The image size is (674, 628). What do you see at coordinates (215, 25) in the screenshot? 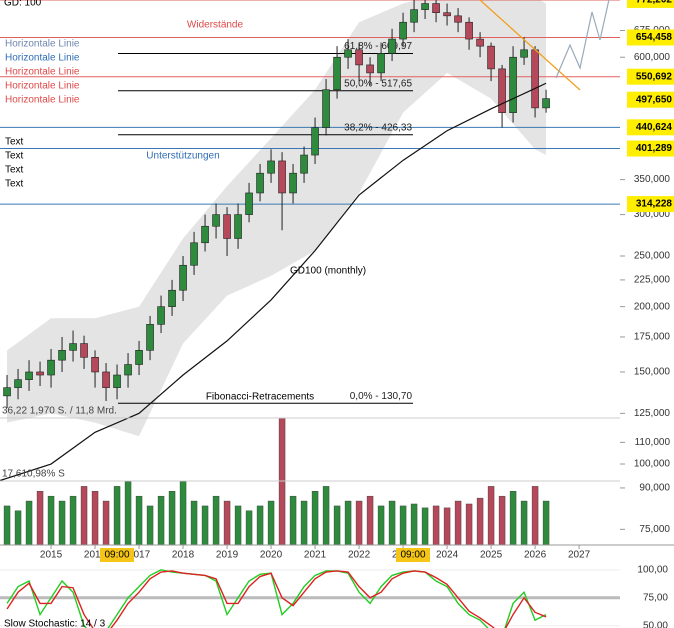
I see `annotation: Widerstände` at bounding box center [215, 25].